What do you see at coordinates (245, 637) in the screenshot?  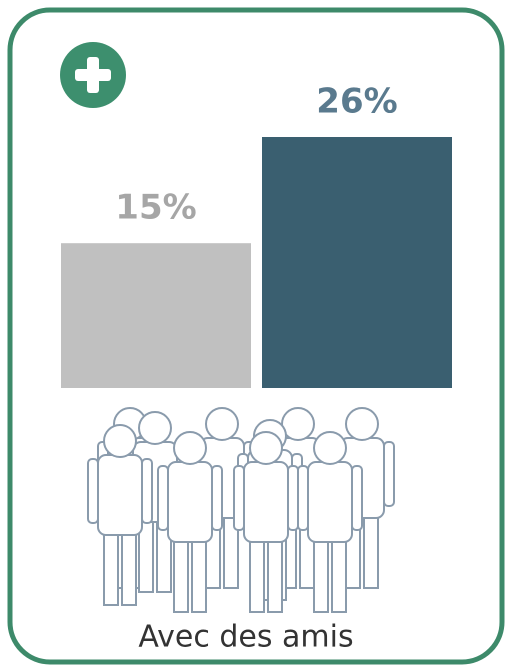 I see `caption: Avec des amis` at bounding box center [245, 637].